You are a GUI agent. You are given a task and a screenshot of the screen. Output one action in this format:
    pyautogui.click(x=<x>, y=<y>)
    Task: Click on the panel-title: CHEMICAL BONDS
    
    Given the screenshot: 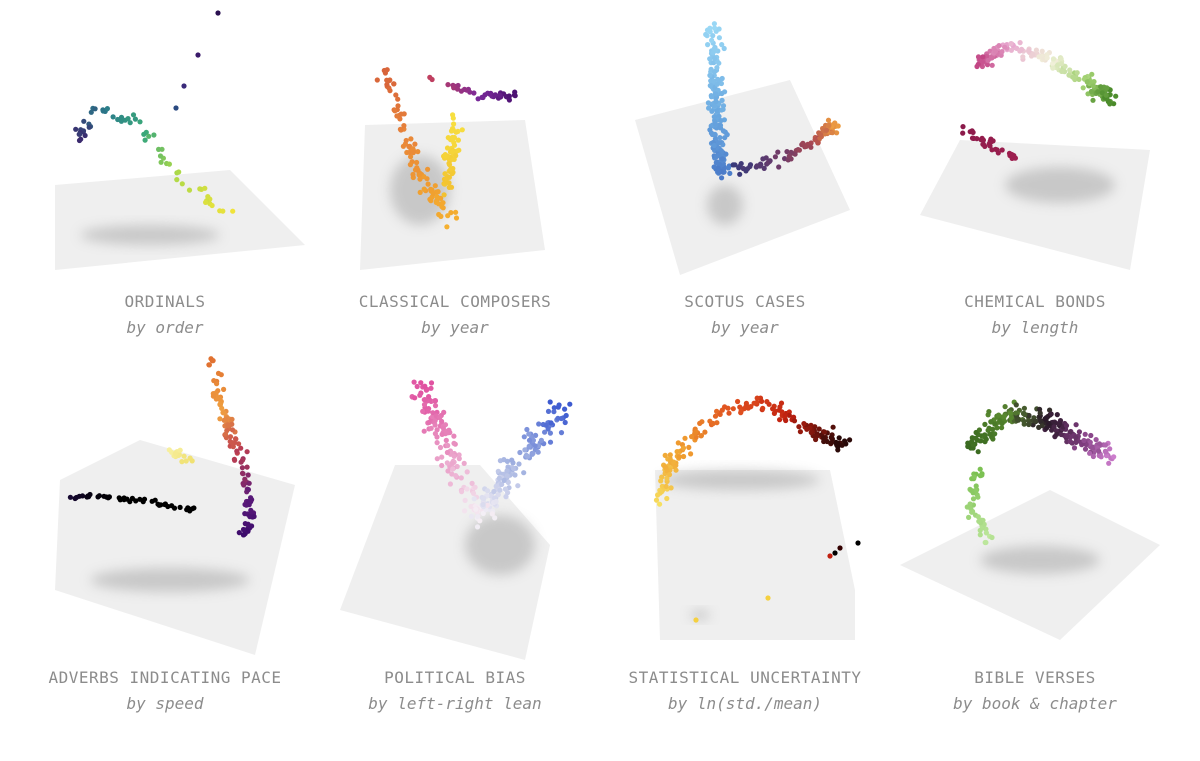 What is the action you would take?
    pyautogui.click(x=1035, y=301)
    